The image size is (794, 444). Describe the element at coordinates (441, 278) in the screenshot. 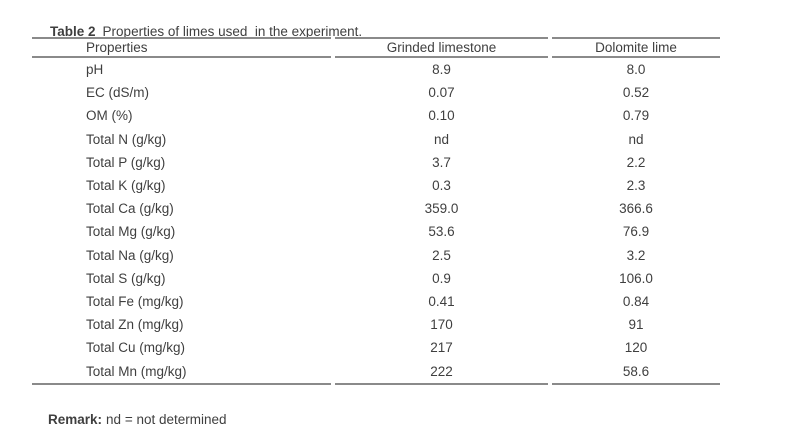

I see `grinded-limestone-value: 0.9` at that location.